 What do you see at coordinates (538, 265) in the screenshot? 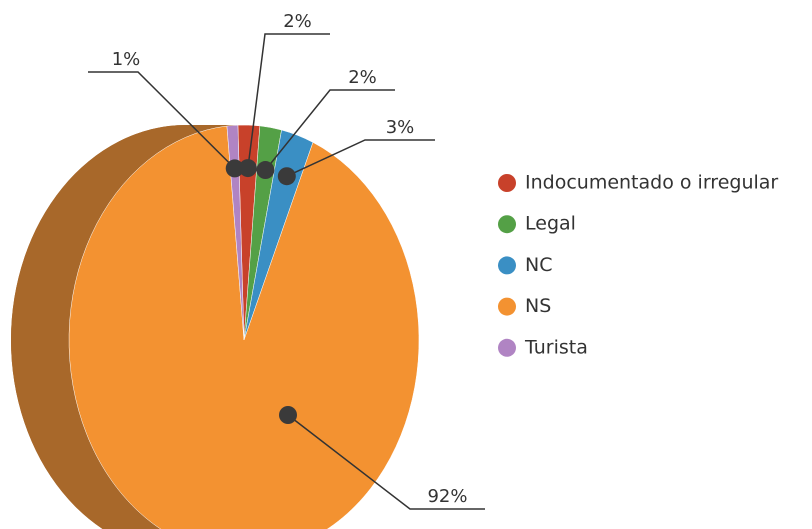
I see `legend-label: NC` at bounding box center [538, 265].